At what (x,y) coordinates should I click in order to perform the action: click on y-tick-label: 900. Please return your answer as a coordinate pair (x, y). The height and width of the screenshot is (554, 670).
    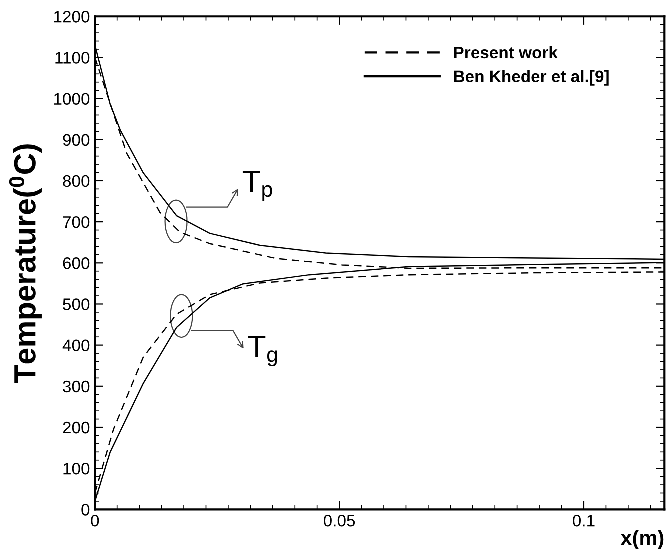
    Looking at the image, I should click on (76, 140).